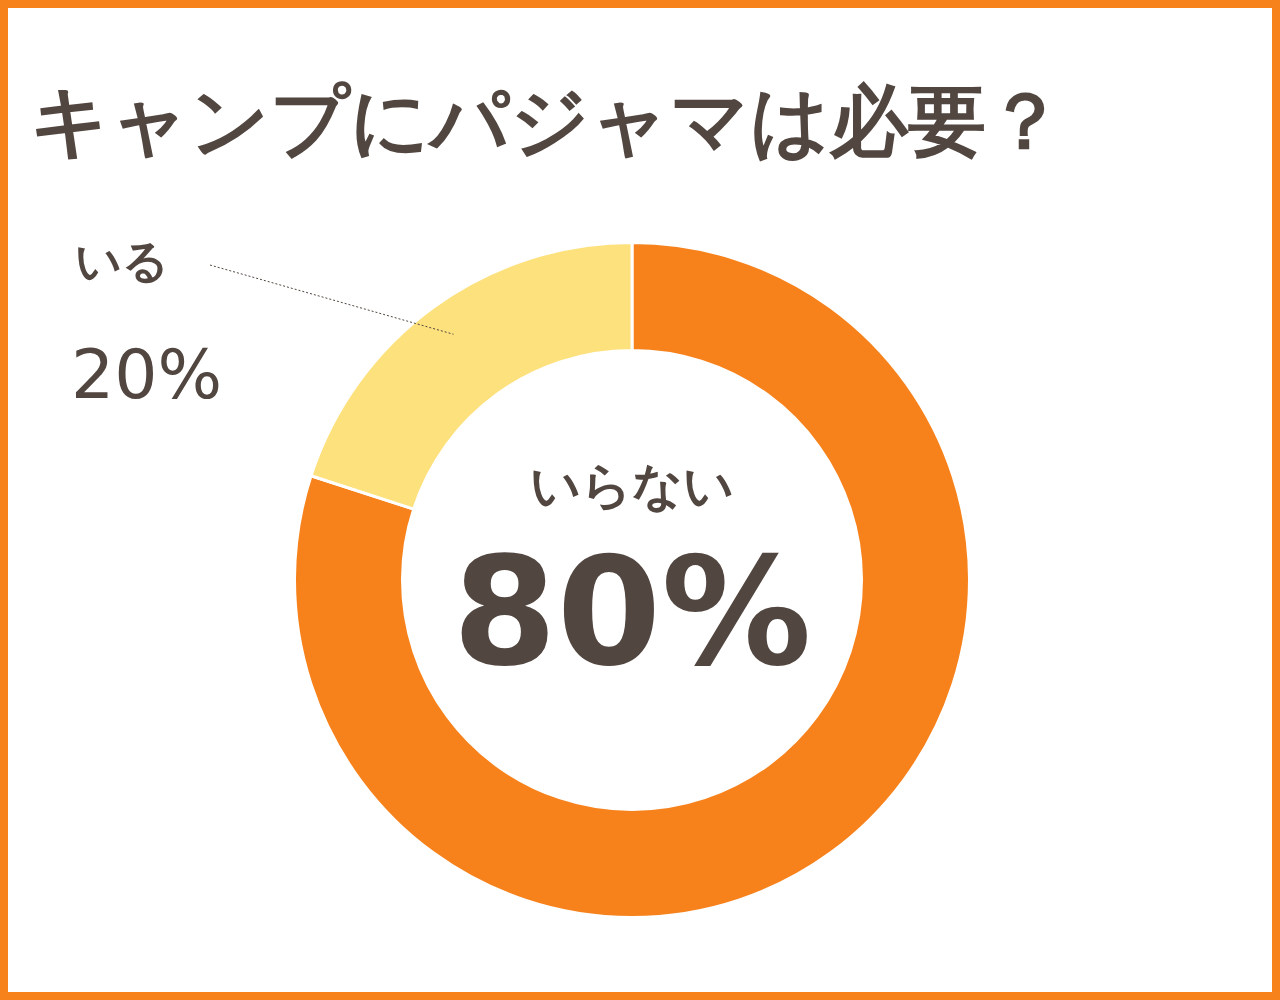  Describe the element at coordinates (122, 260) in the screenshot. I see `slice-label: いる` at that location.